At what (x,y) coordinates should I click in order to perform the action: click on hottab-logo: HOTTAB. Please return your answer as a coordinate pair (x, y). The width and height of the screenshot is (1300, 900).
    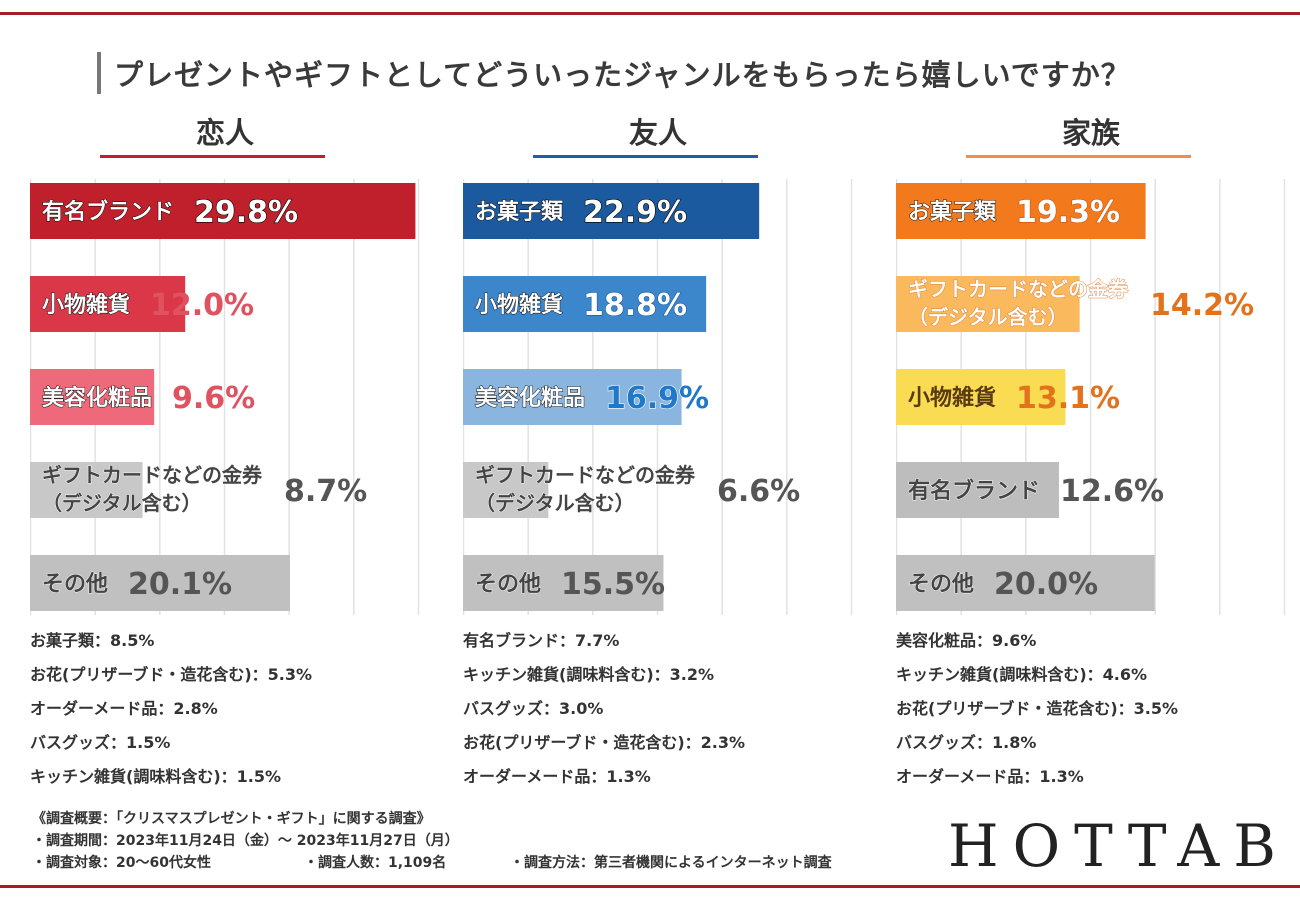
    Looking at the image, I should click on (1119, 846).